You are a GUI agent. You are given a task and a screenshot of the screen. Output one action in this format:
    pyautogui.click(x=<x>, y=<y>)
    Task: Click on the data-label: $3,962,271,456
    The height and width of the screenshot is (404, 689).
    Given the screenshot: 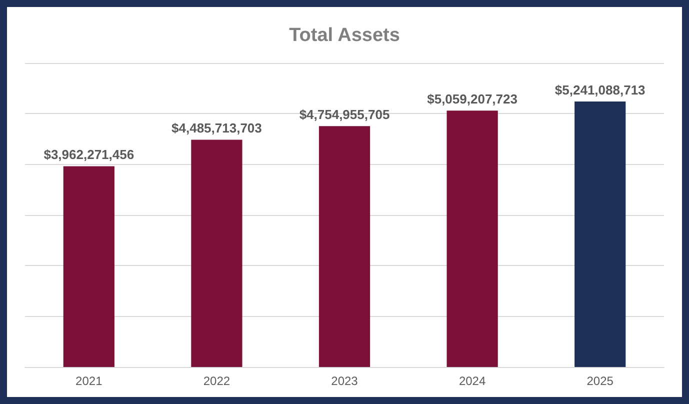 What is the action you would take?
    pyautogui.click(x=89, y=154)
    